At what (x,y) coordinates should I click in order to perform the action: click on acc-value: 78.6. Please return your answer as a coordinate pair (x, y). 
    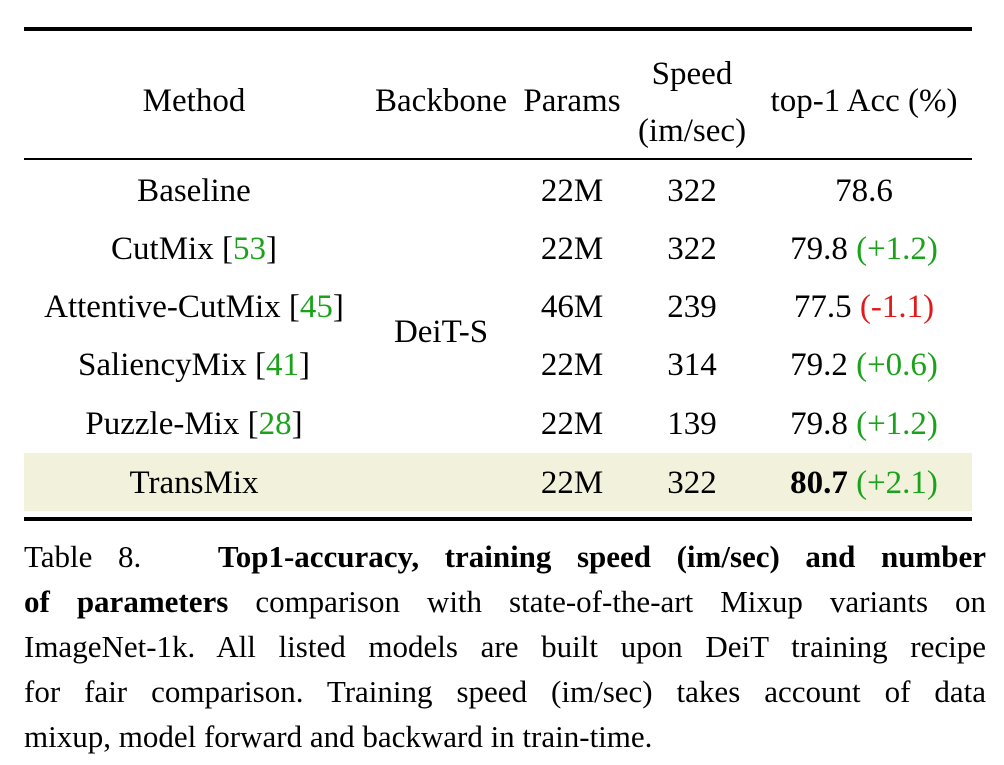
    Looking at the image, I should click on (864, 191).